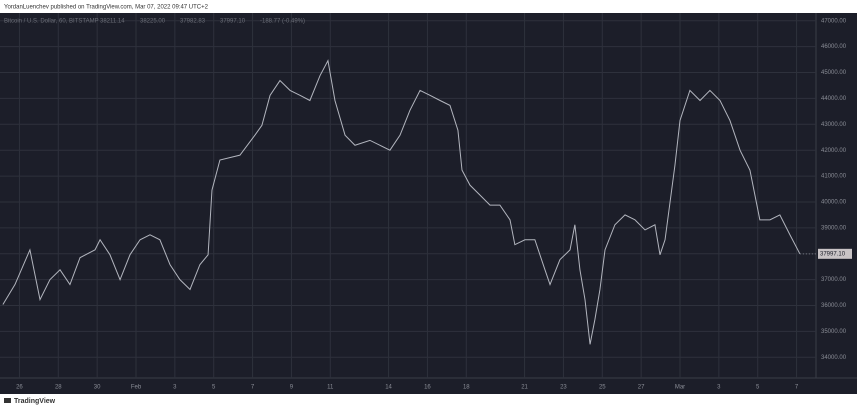  Describe the element at coordinates (58, 388) in the screenshot. I see `x-tick-label: 28` at that location.